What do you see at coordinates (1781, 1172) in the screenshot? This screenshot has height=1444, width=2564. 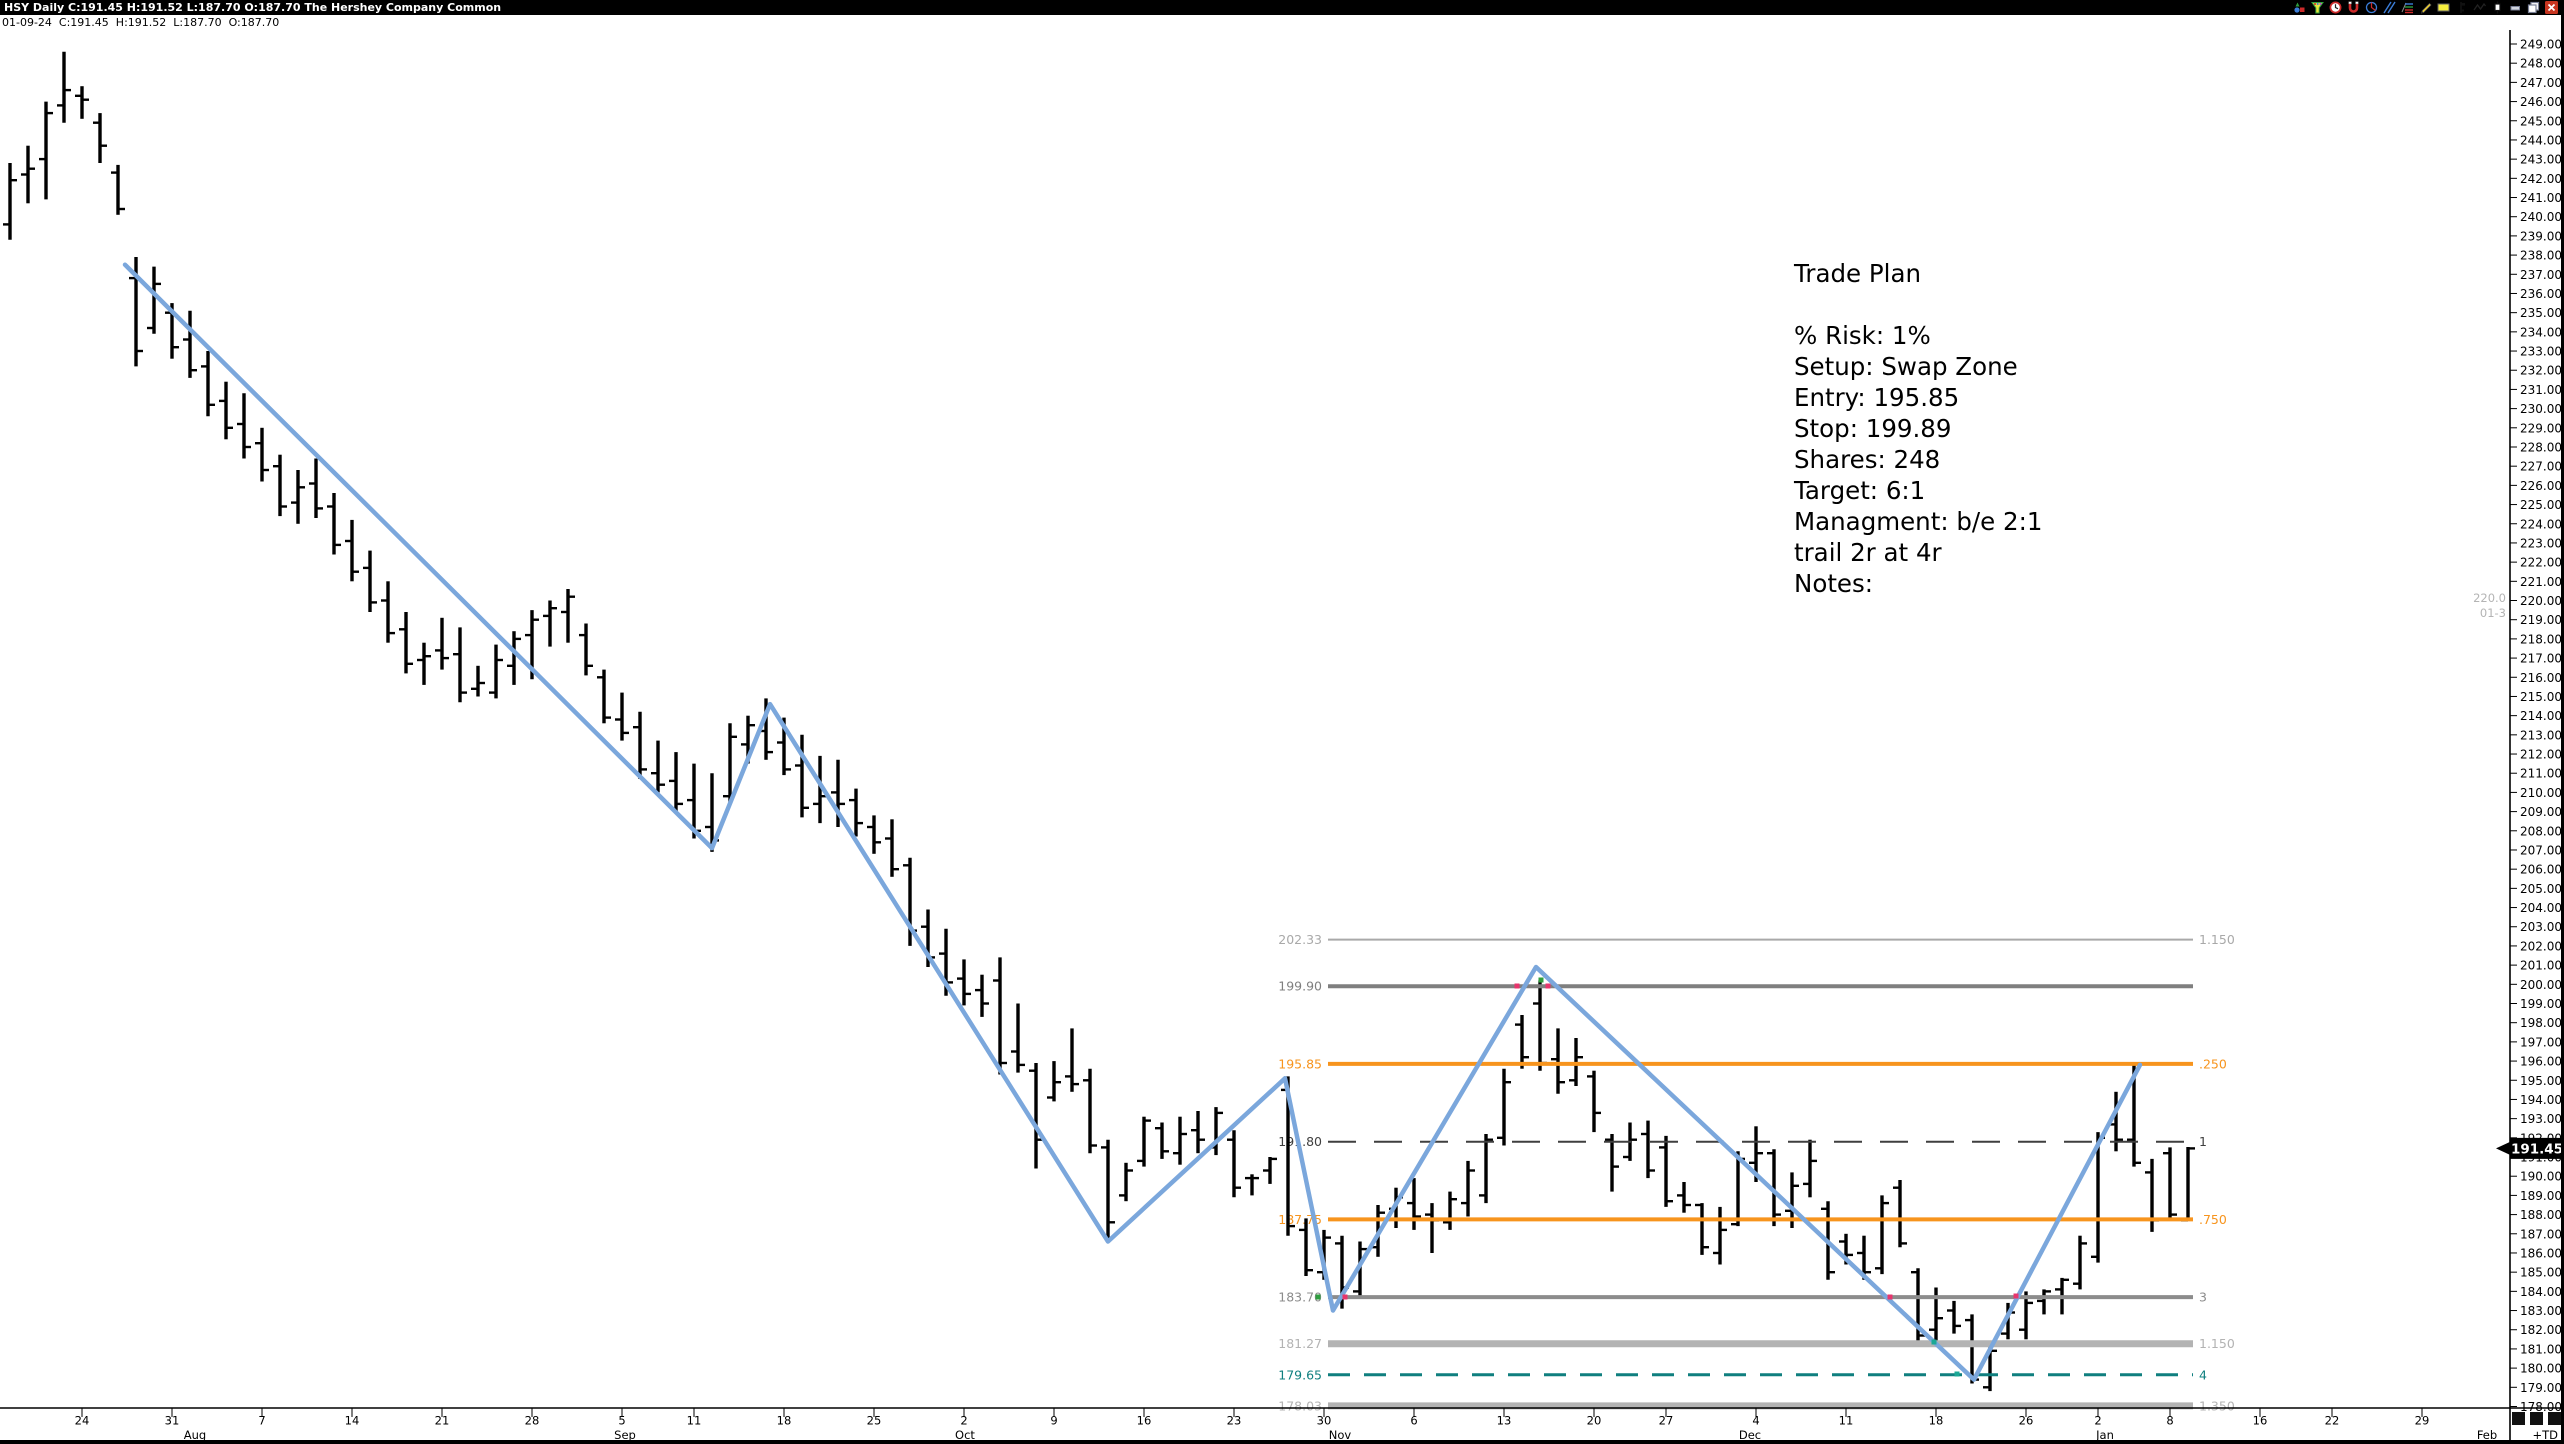 I see `price-levels: 1.150 .250 1 .750 3 1.150 4 1.350` at bounding box center [1781, 1172].